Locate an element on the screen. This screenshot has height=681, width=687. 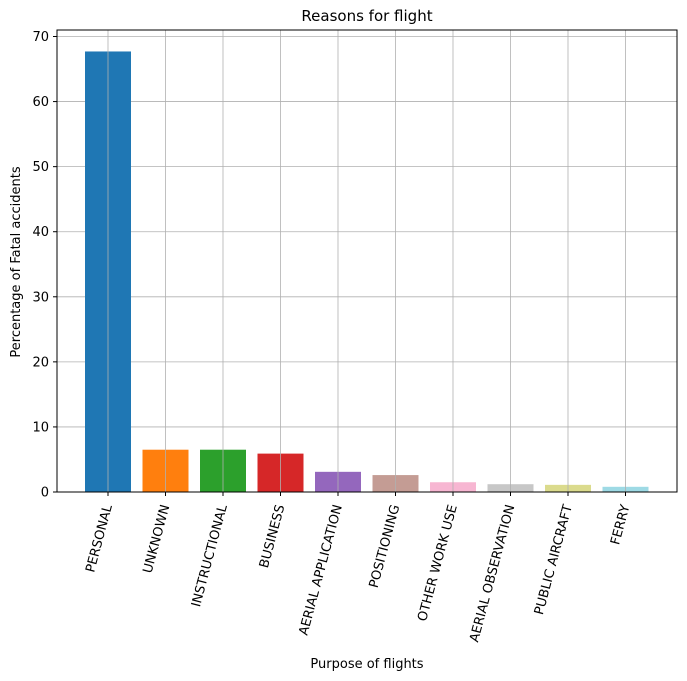
y-tick-label: 30 is located at coordinates (40, 297).